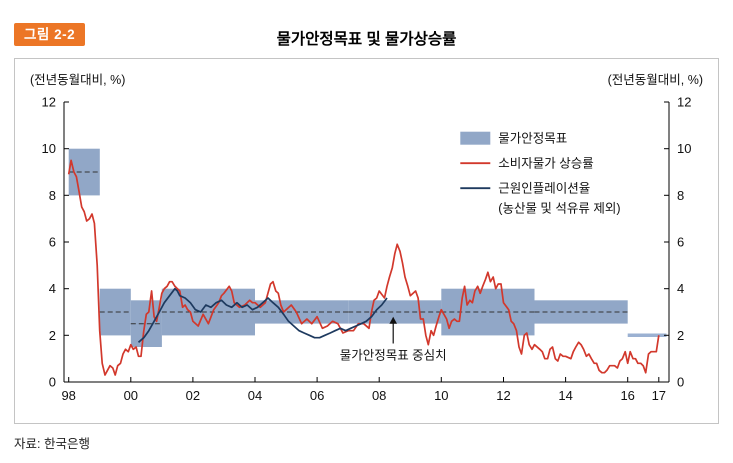 Image resolution: width=733 pixels, height=463 pixels. Describe the element at coordinates (52, 444) in the screenshot. I see `source-note: 자료: 한국은행` at that location.